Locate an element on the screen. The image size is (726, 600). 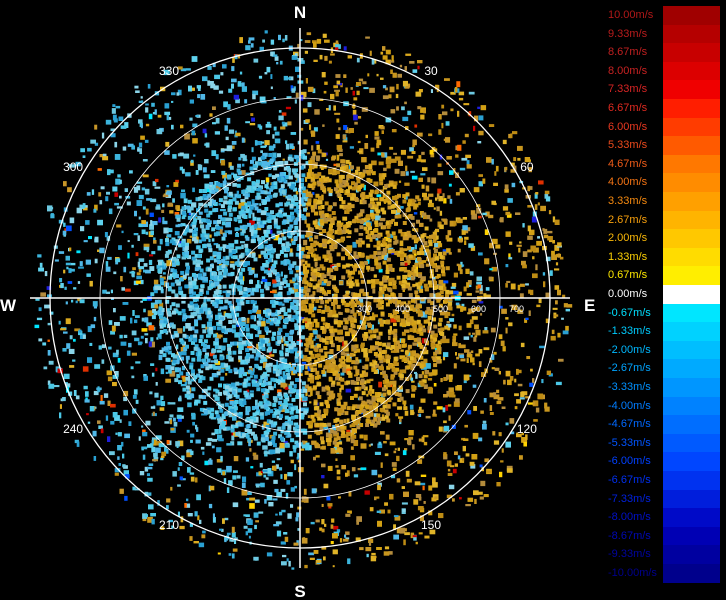
legend-entry-label: 2.00m/s is located at coordinates (628, 238).